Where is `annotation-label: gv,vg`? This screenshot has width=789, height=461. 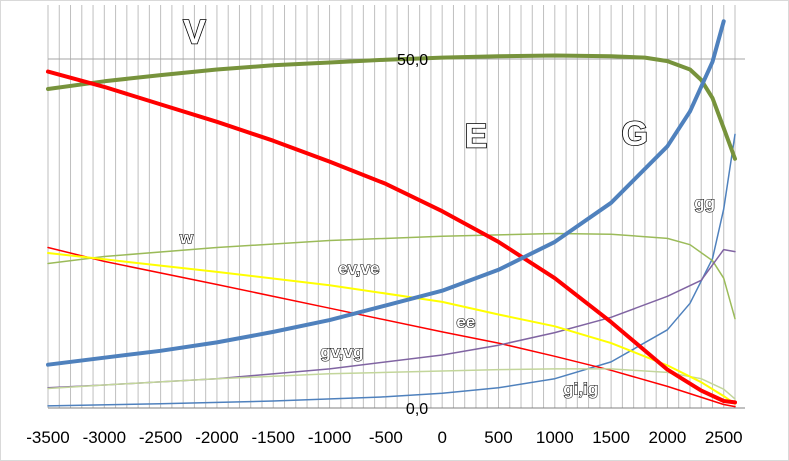
annotation-label: gv,vg is located at coordinates (341, 352).